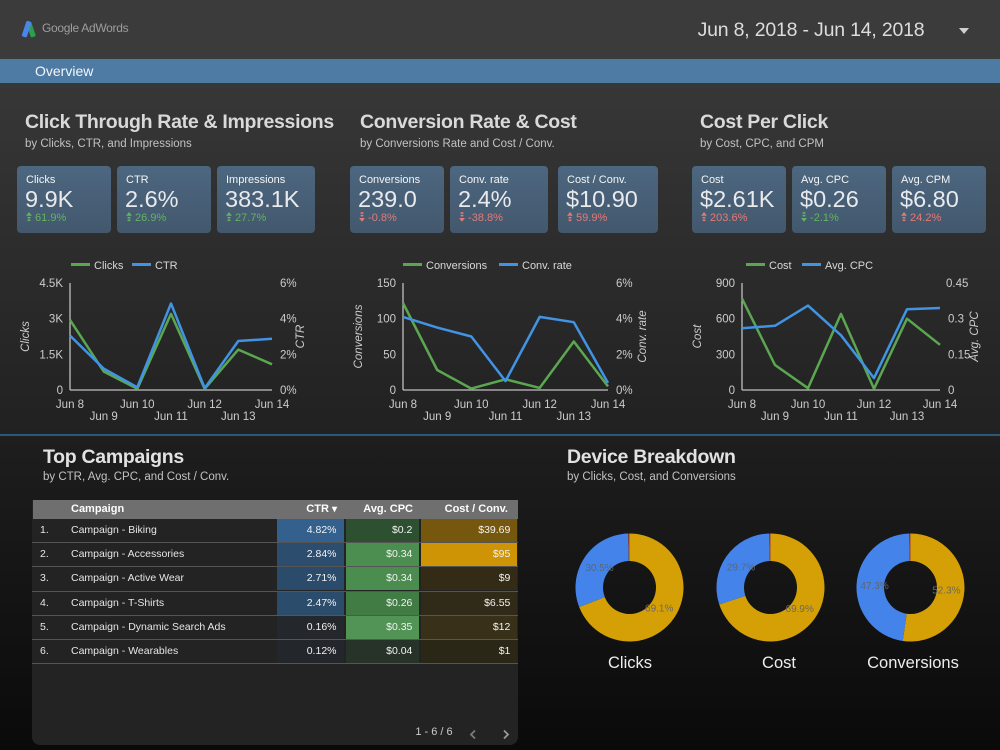  I want to click on svg-text: 0.3, so click(956, 320).